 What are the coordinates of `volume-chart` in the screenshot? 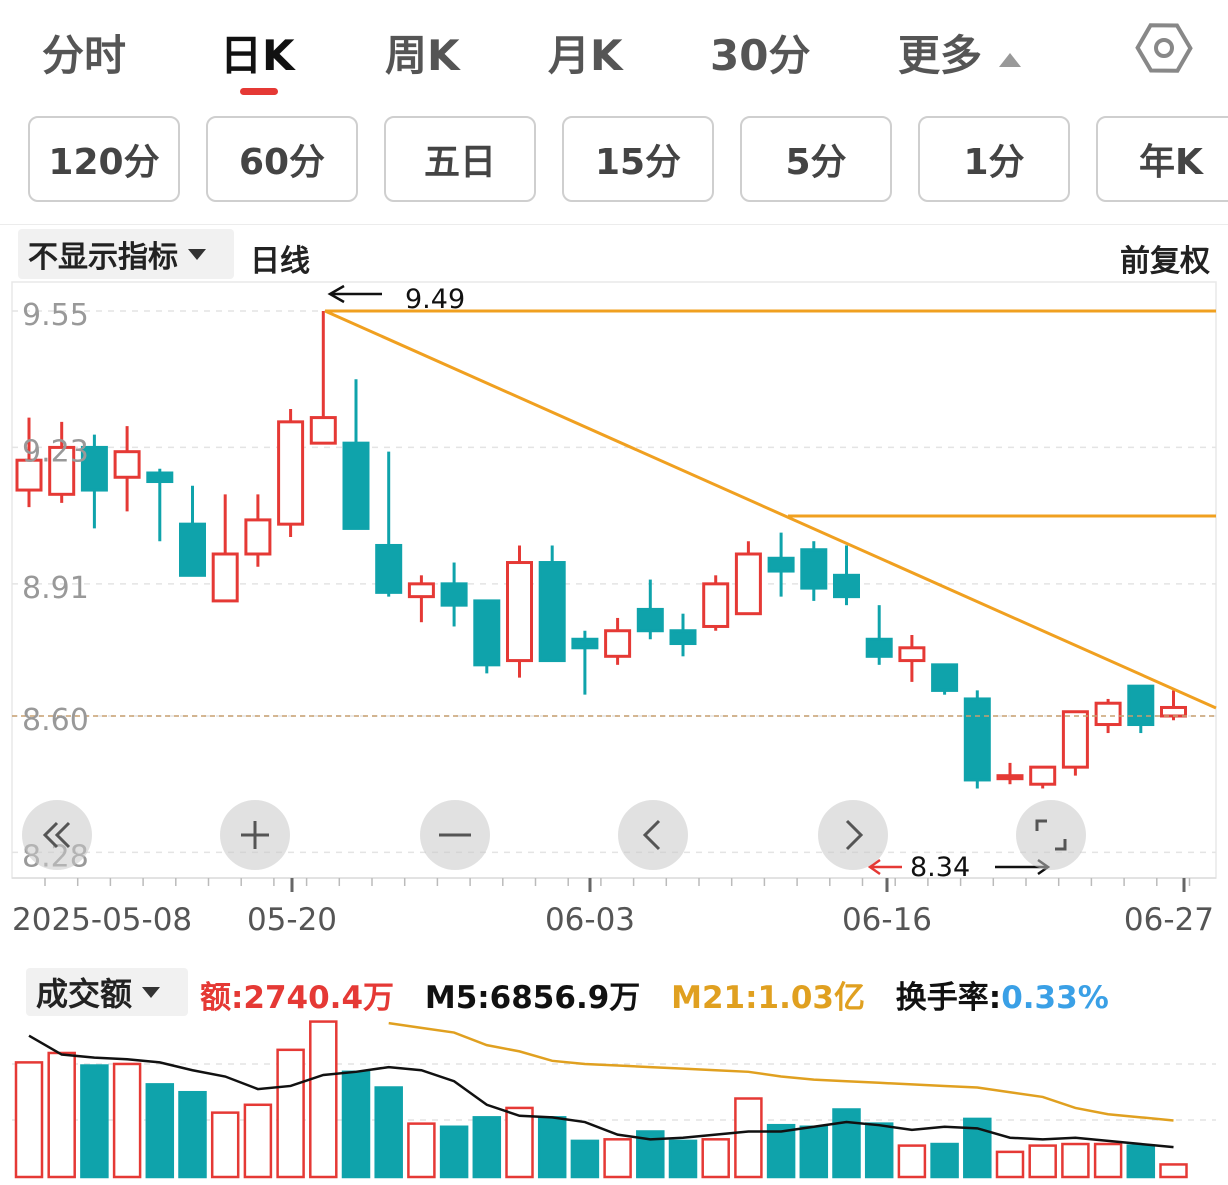 It's located at (614, 1102).